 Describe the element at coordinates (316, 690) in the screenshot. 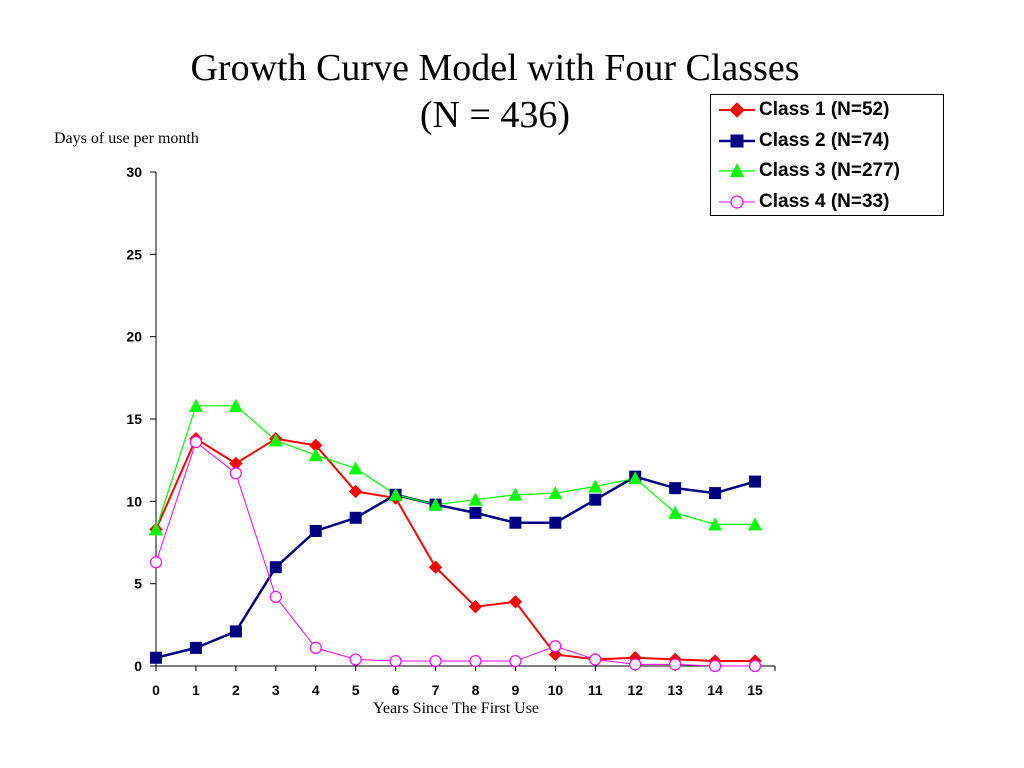

I see `x-tick-label: 4` at that location.